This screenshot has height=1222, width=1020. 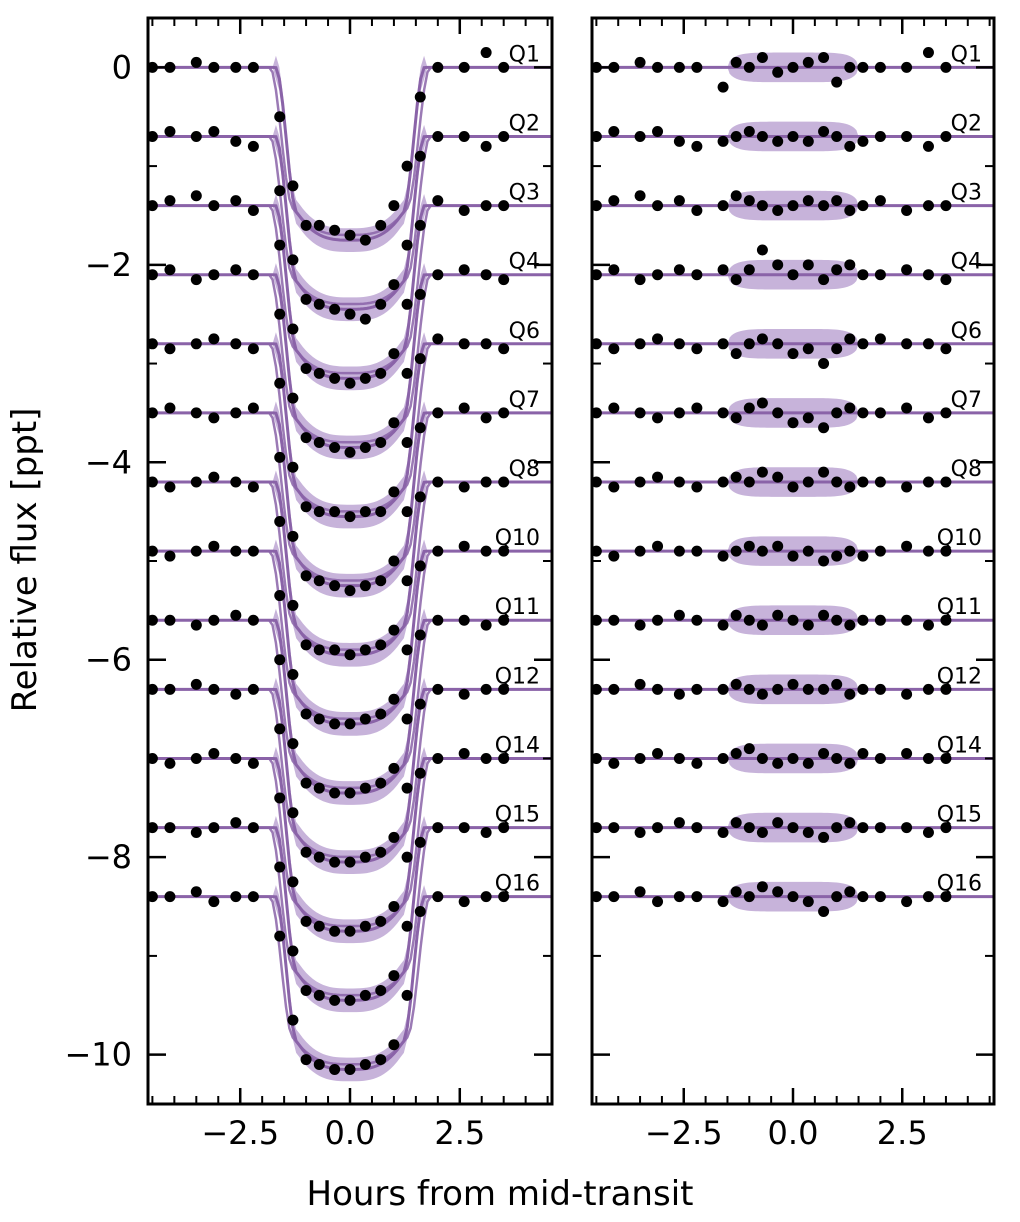 I want to click on x-tick-label: 0.0, so click(x=793, y=1133).